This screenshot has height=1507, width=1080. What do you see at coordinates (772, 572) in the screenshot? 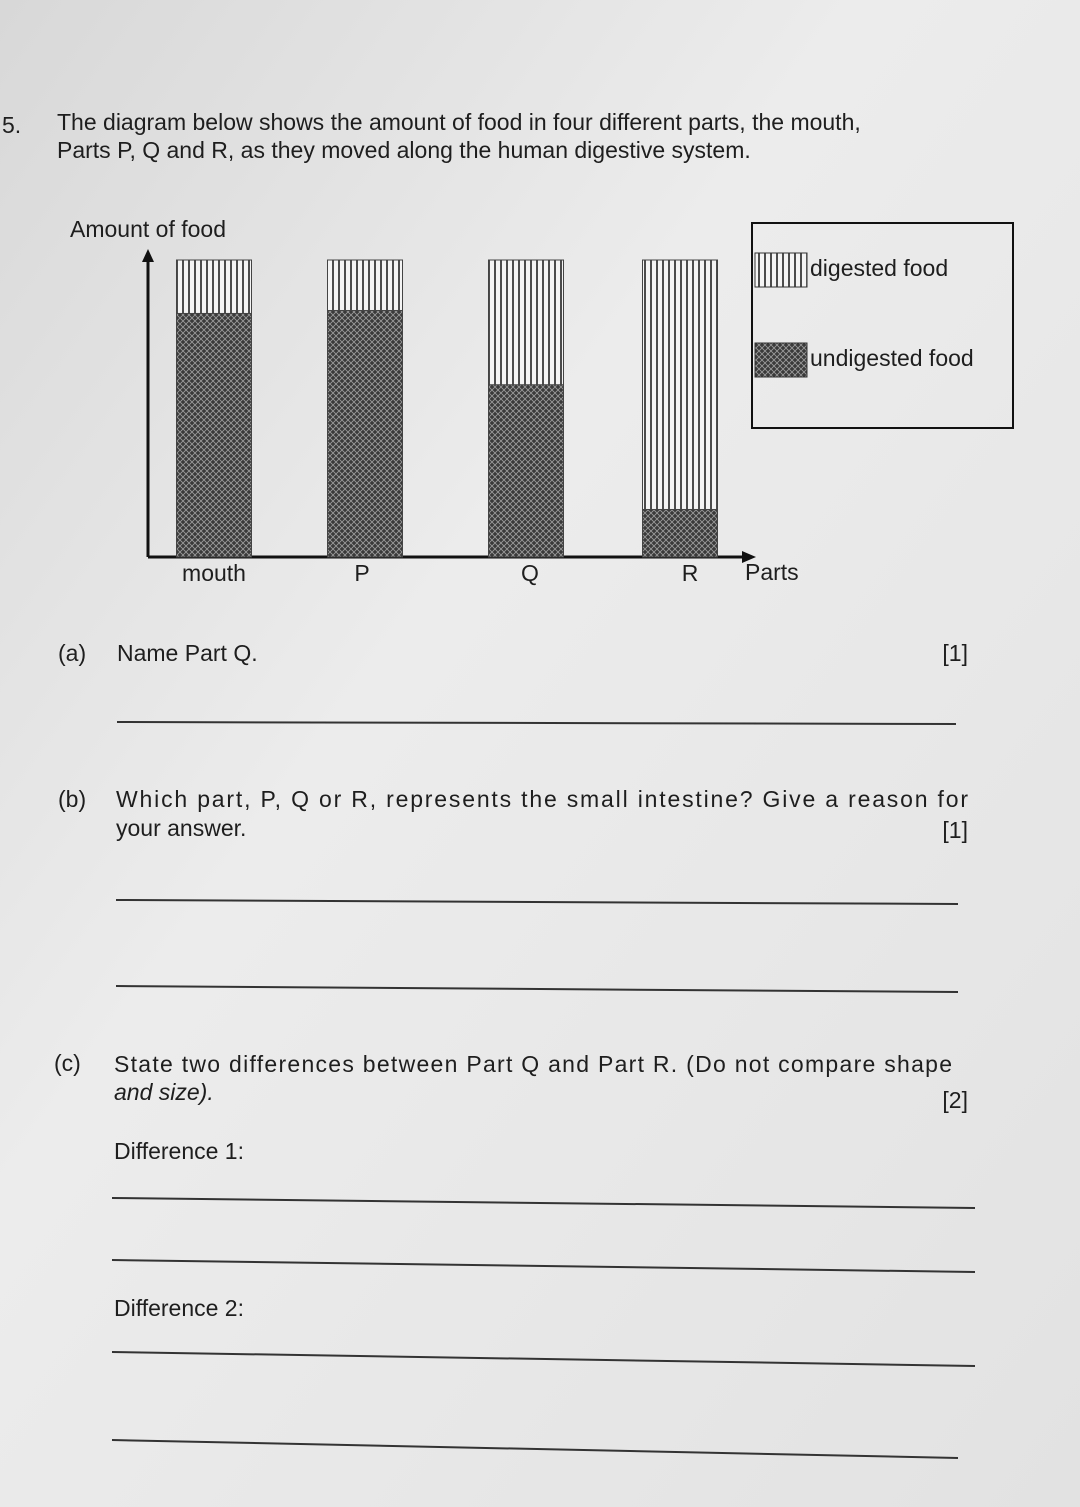
I see `x-axis-label: Parts` at bounding box center [772, 572].